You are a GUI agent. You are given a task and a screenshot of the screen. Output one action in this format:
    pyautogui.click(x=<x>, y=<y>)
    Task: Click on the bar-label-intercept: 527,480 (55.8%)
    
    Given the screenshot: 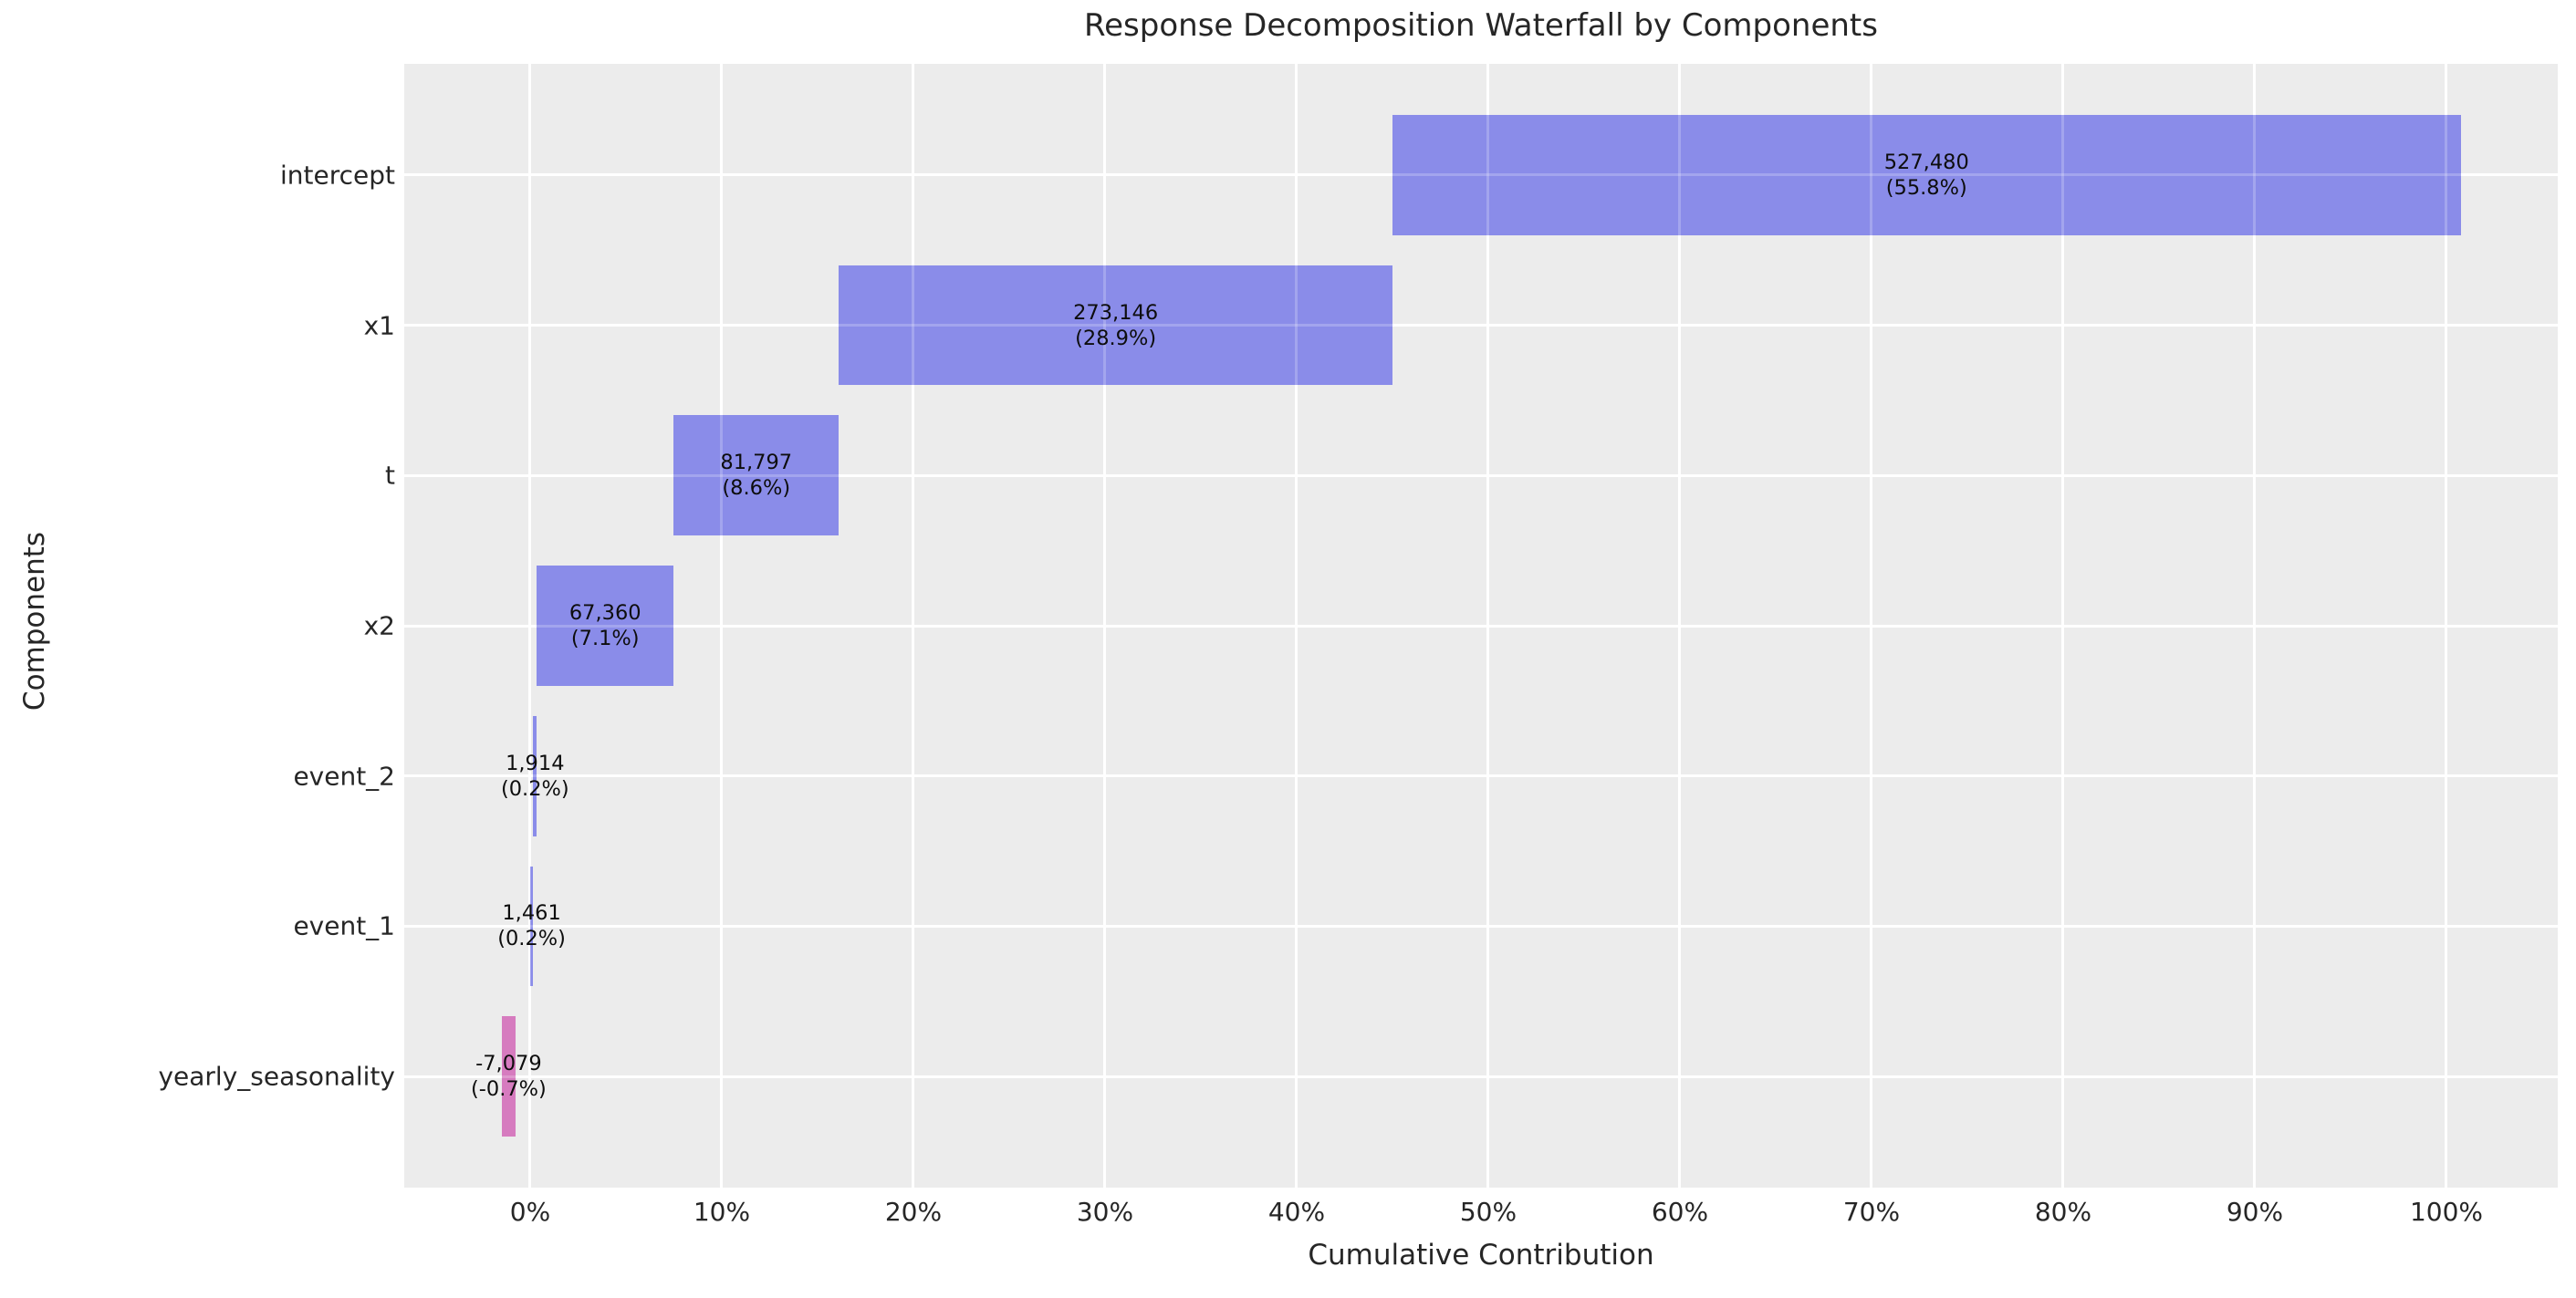 What is the action you would take?
    pyautogui.click(x=1926, y=175)
    